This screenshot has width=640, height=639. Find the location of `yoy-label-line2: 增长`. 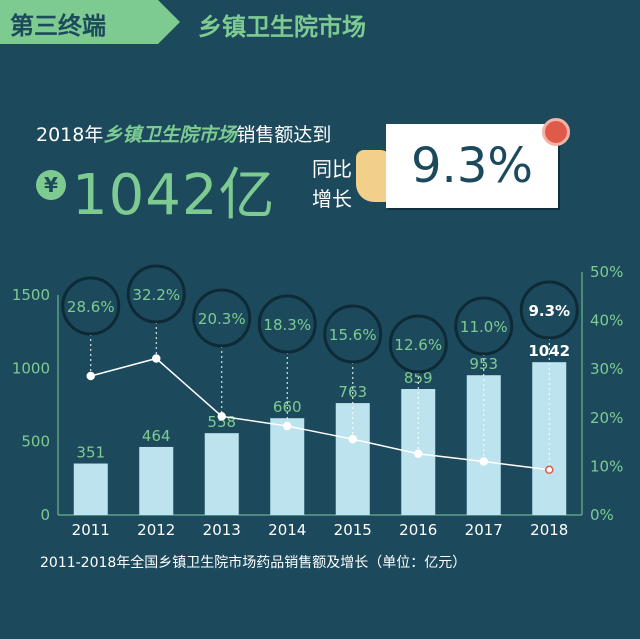

yoy-label-line2: 增长 is located at coordinates (332, 199).